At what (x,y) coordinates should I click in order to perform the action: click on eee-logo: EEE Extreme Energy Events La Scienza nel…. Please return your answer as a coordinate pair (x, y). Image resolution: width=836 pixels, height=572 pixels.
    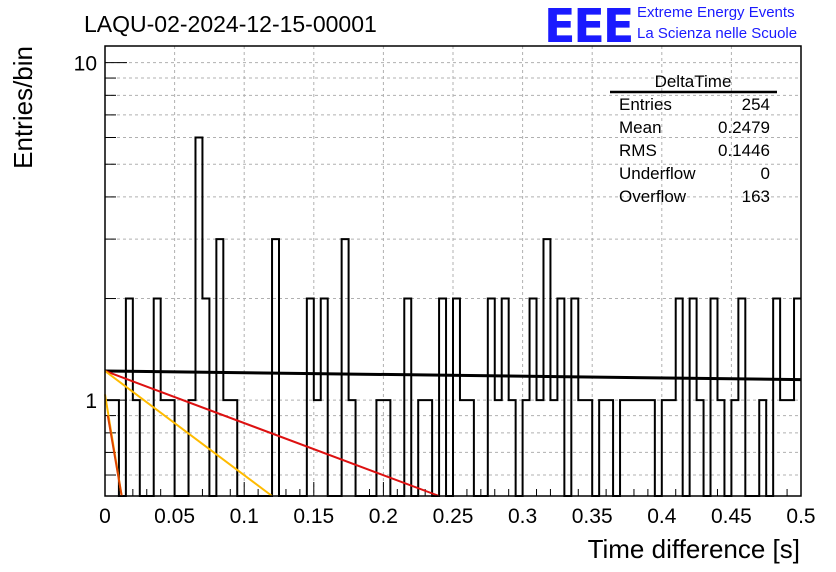
    Looking at the image, I should click on (670, 26).